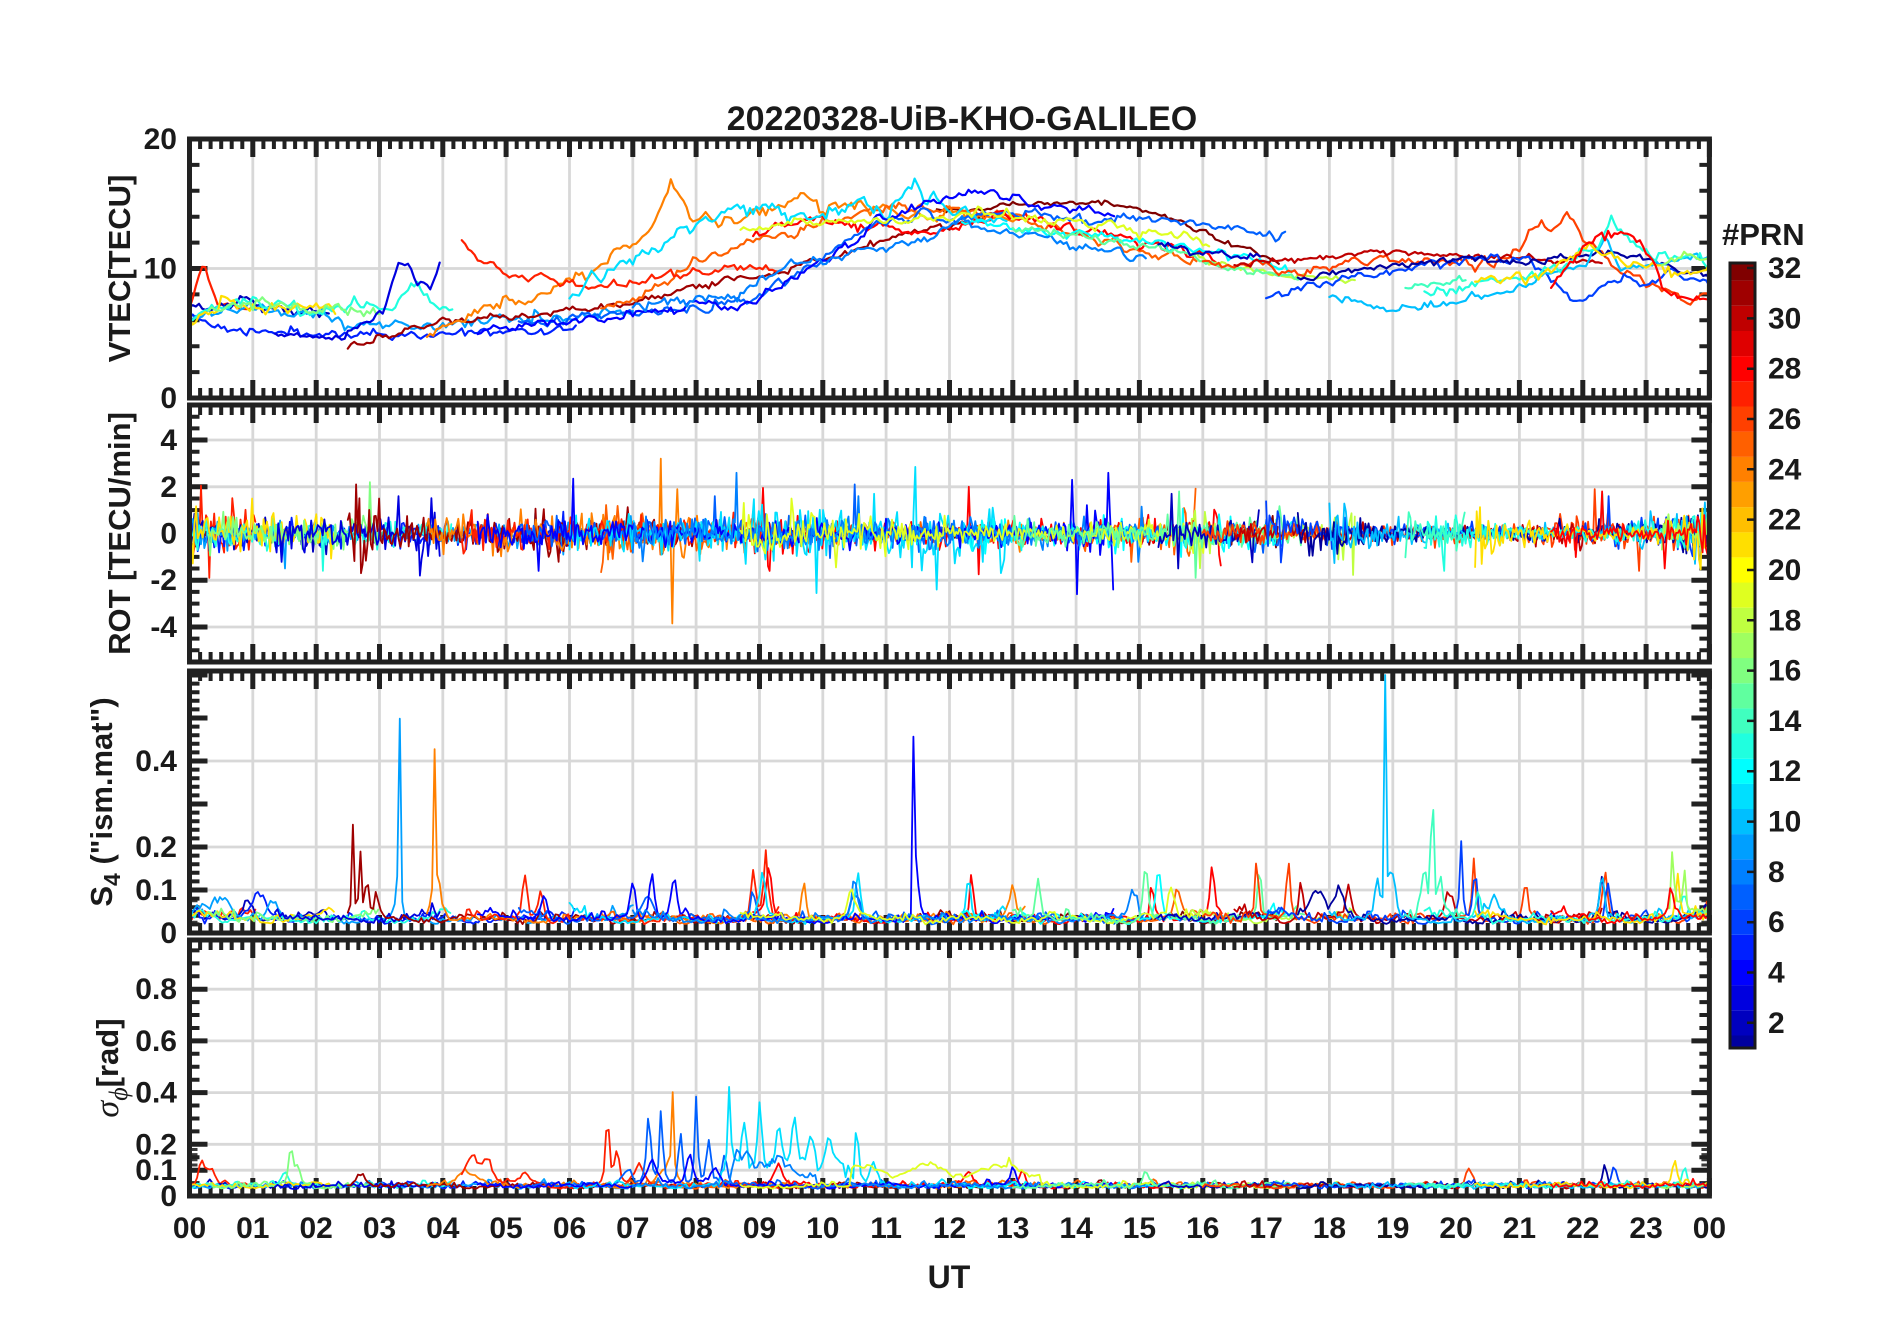 This screenshot has height=1330, width=1902. Describe the element at coordinates (163, 580) in the screenshot. I see `svg-text: -2` at that location.